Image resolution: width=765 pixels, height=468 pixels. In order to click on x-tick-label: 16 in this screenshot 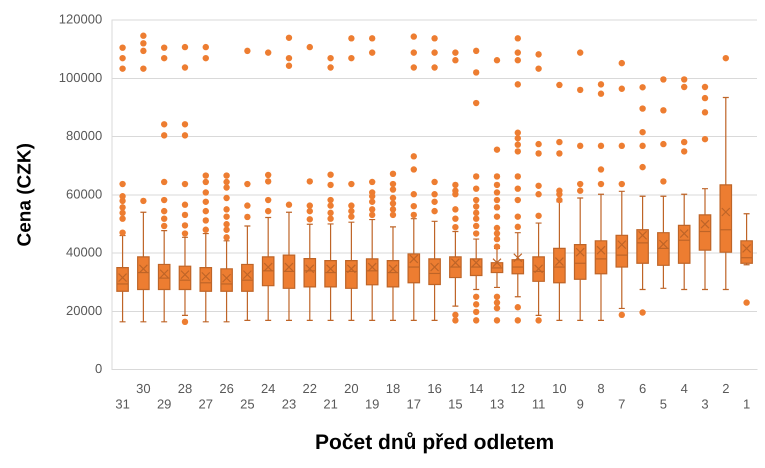, I will do `click(434, 388)`.